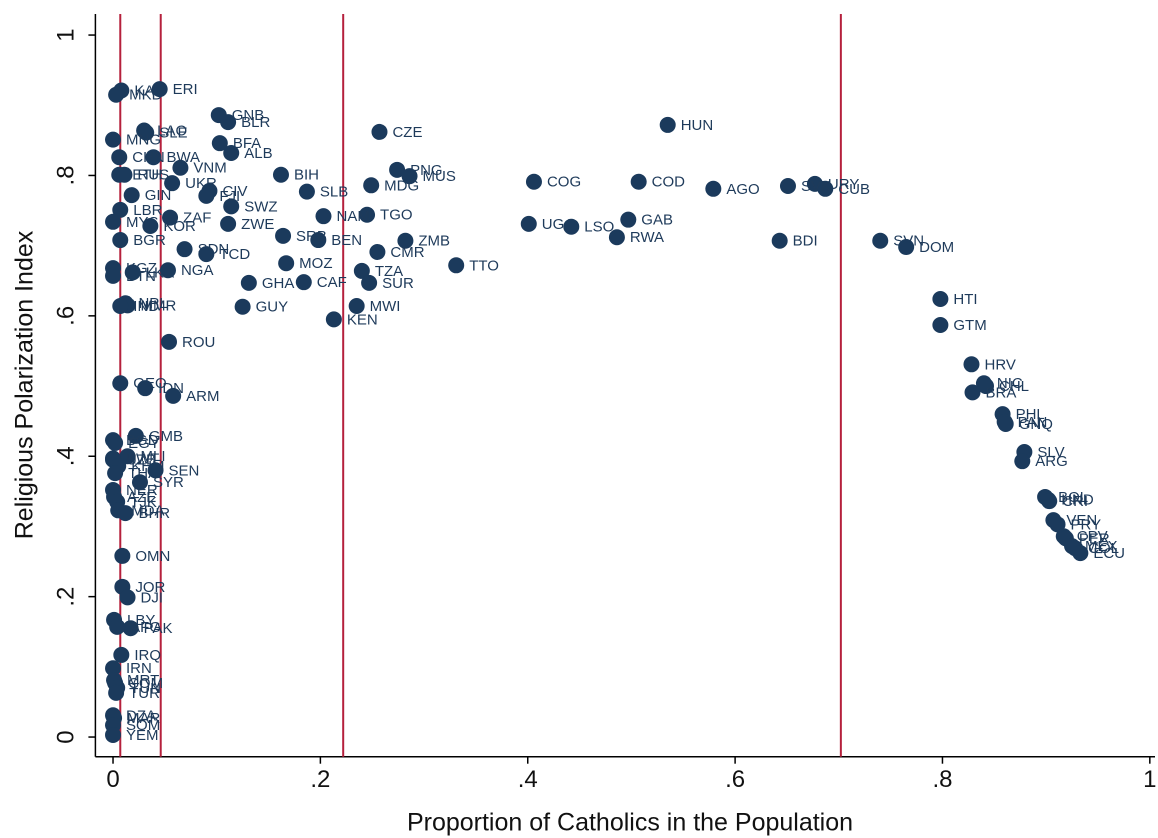  Describe the element at coordinates (362, 319) in the screenshot. I see `point-label: KEN` at that location.